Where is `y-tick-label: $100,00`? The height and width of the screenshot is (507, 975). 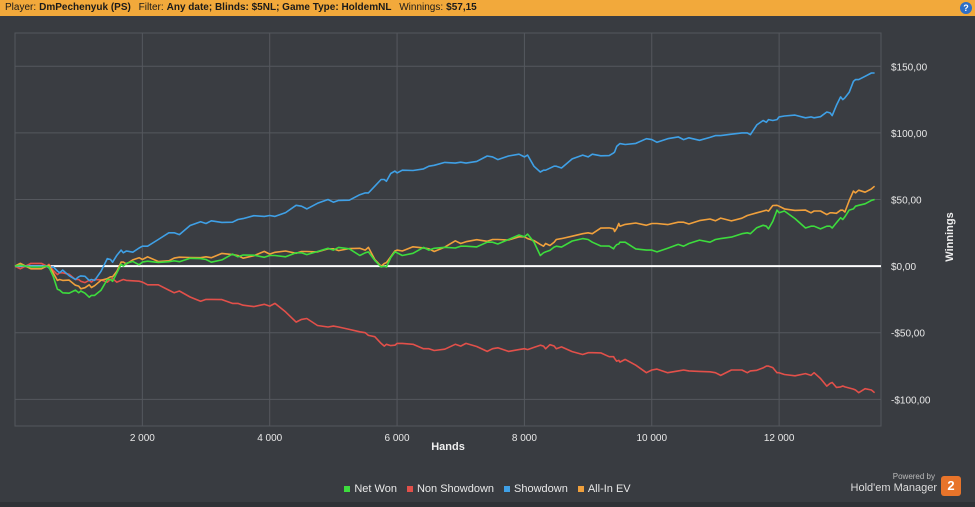
y-tick-label: $100,00 is located at coordinates (909, 134).